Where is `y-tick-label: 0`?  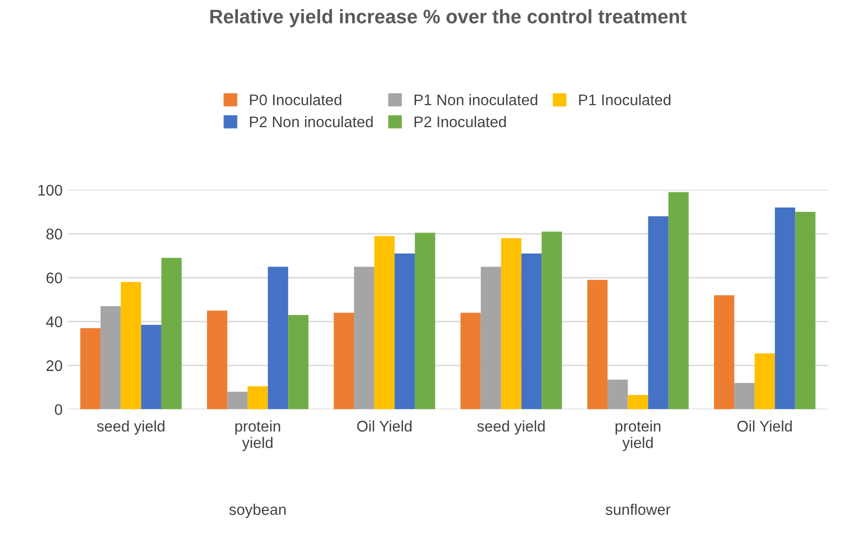
y-tick-label: 0 is located at coordinates (58, 409).